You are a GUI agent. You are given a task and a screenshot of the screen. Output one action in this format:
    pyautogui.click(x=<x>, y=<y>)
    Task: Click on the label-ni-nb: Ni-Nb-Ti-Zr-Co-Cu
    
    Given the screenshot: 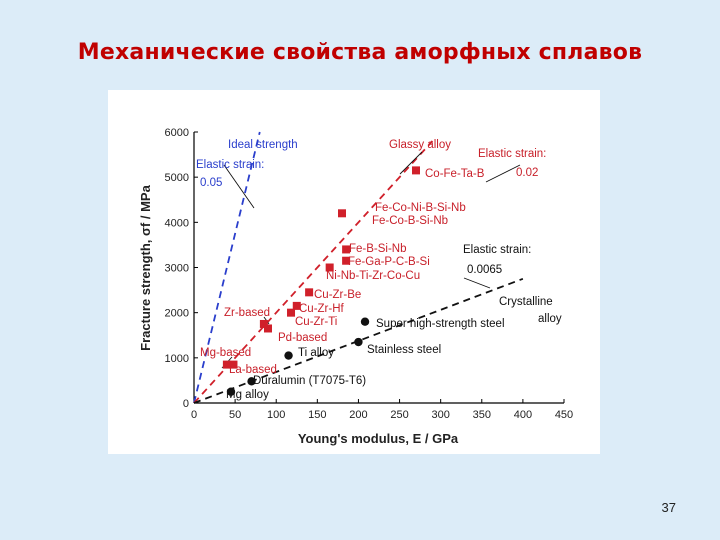 What is the action you would take?
    pyautogui.click(x=373, y=276)
    